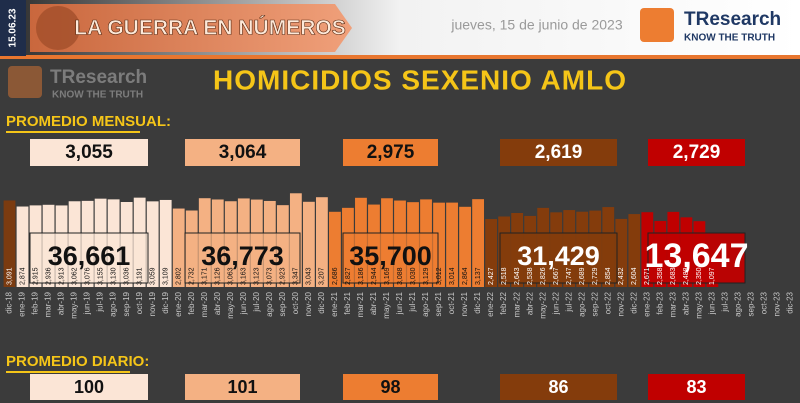 This screenshot has height=403, width=800. Describe the element at coordinates (555, 303) in the screenshot. I see `x-tick-label: jun-22` at that location.